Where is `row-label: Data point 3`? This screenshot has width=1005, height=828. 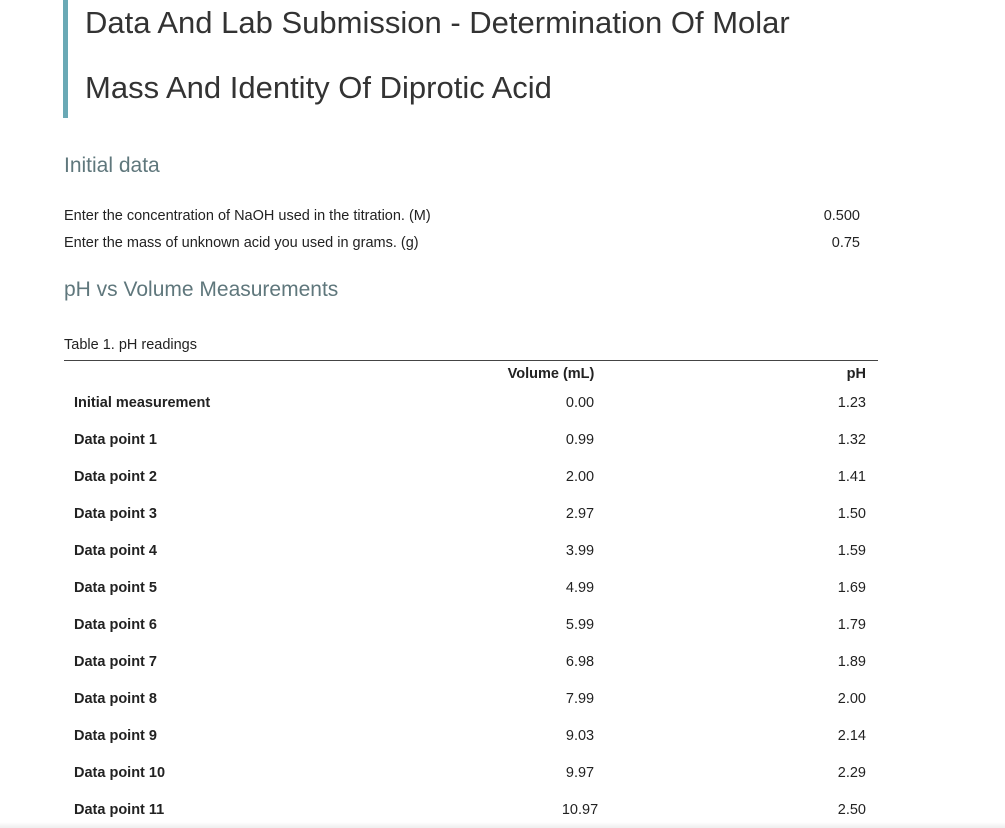
row-label: Data point 3 is located at coordinates (115, 514).